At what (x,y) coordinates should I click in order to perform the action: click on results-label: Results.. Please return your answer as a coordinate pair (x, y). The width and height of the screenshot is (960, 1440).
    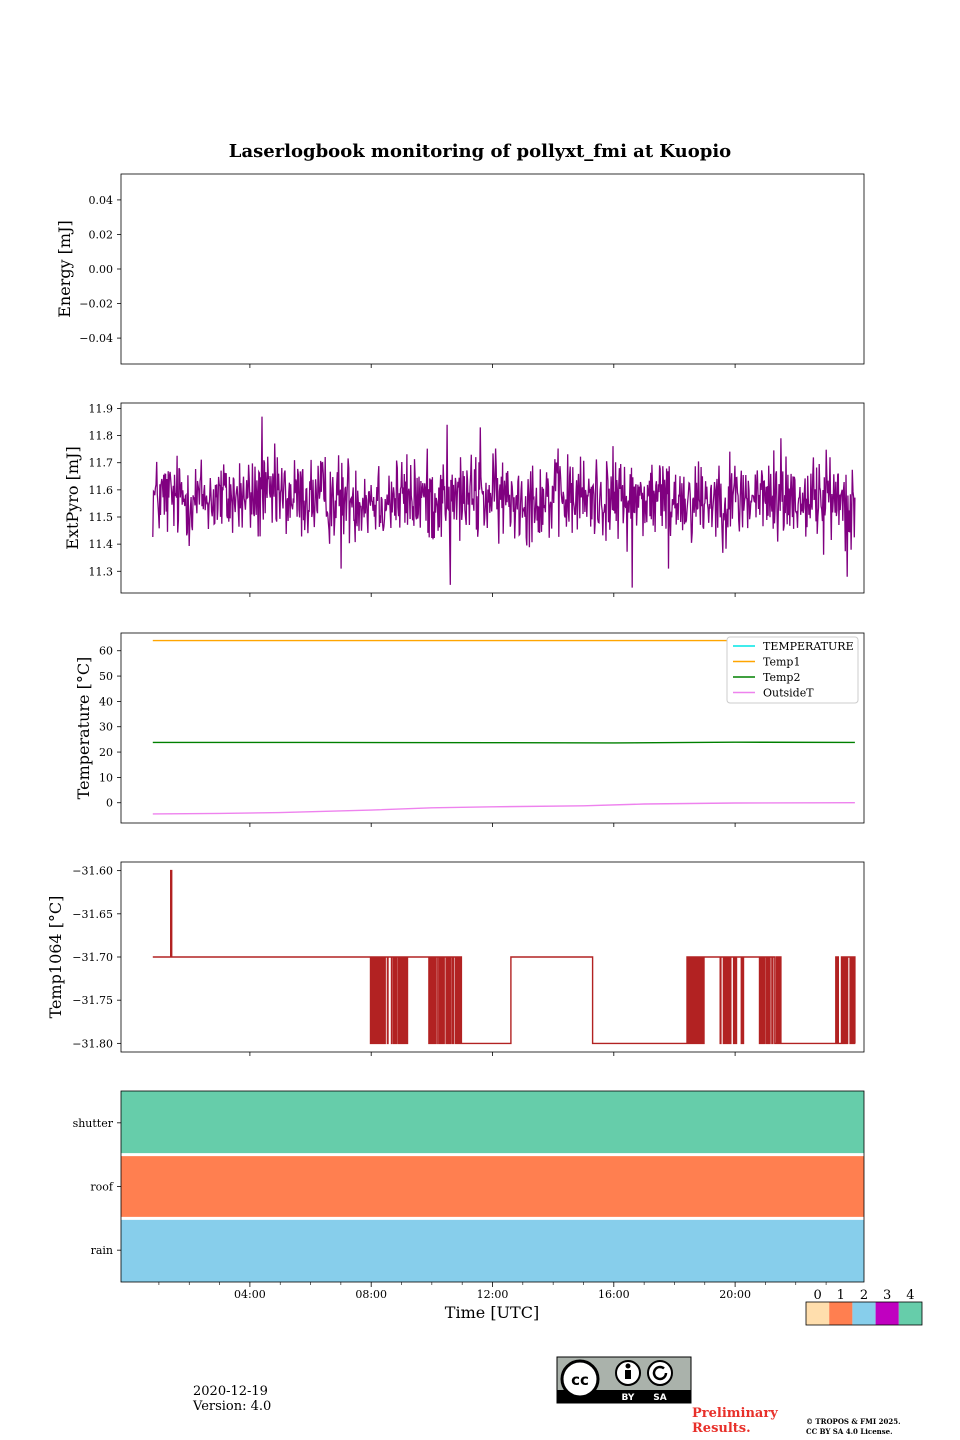
    Looking at the image, I should click on (721, 1428).